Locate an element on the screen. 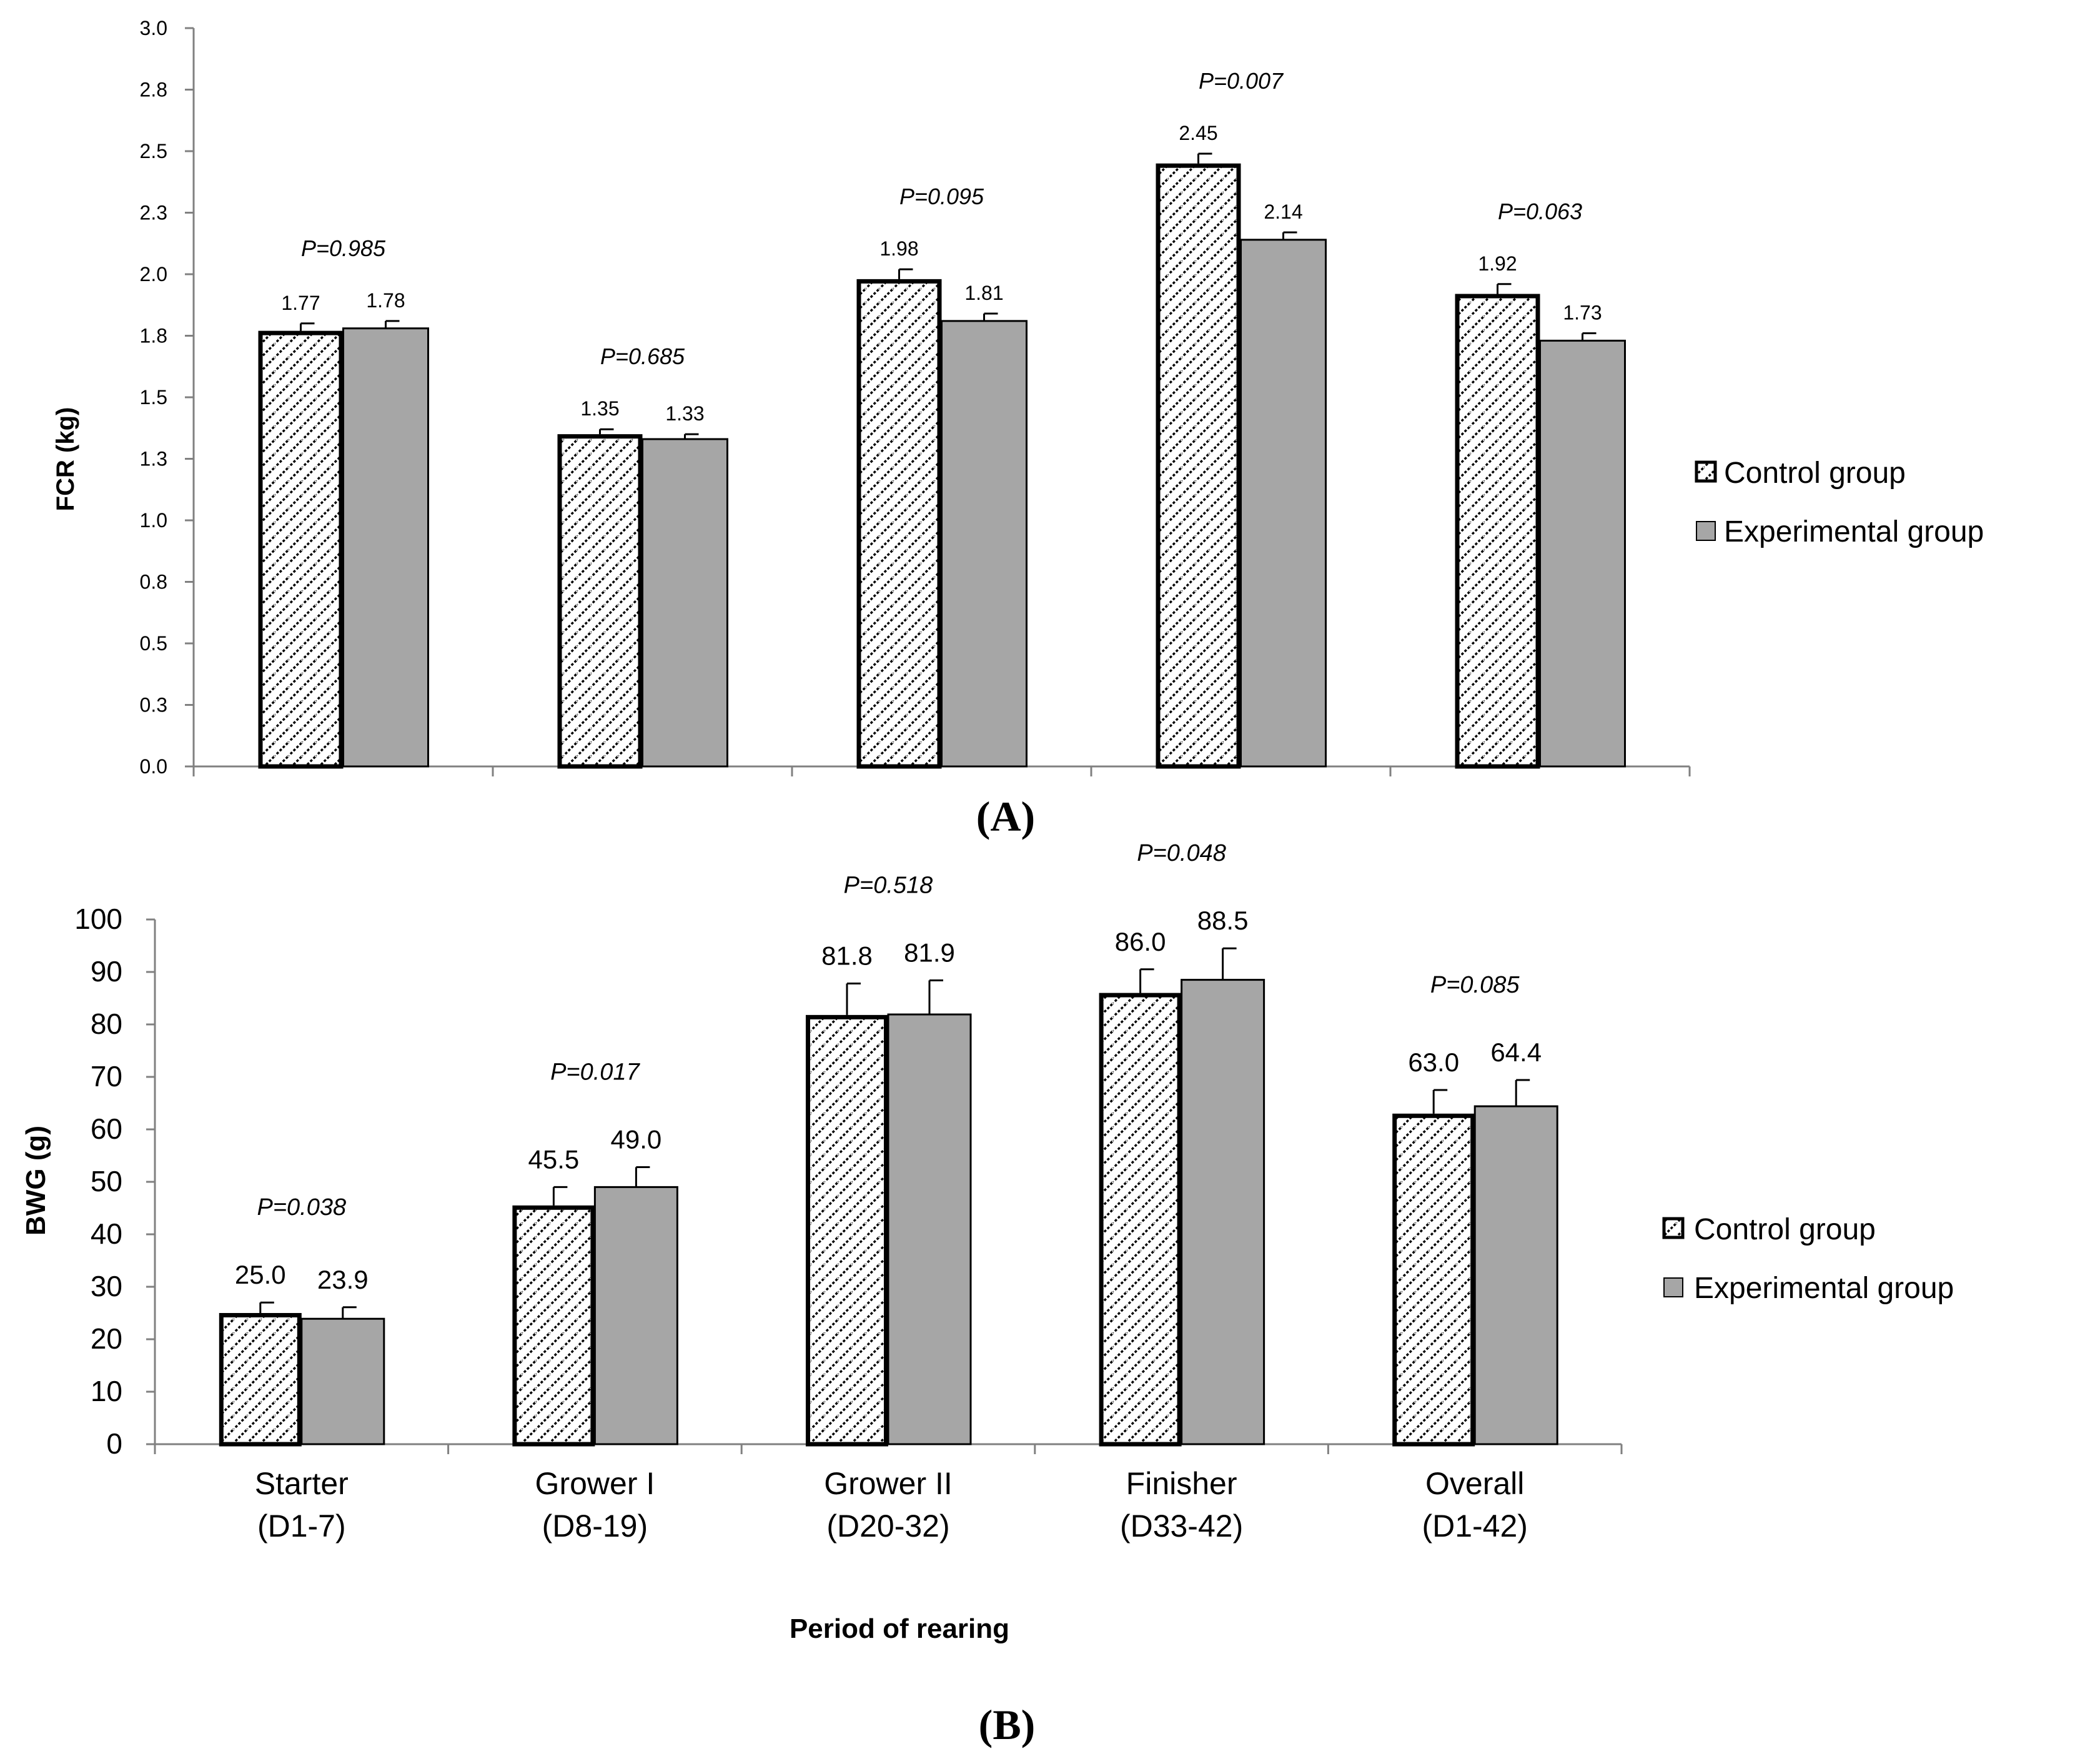  chart-b-y-tick-label: 30 is located at coordinates (106, 1286).